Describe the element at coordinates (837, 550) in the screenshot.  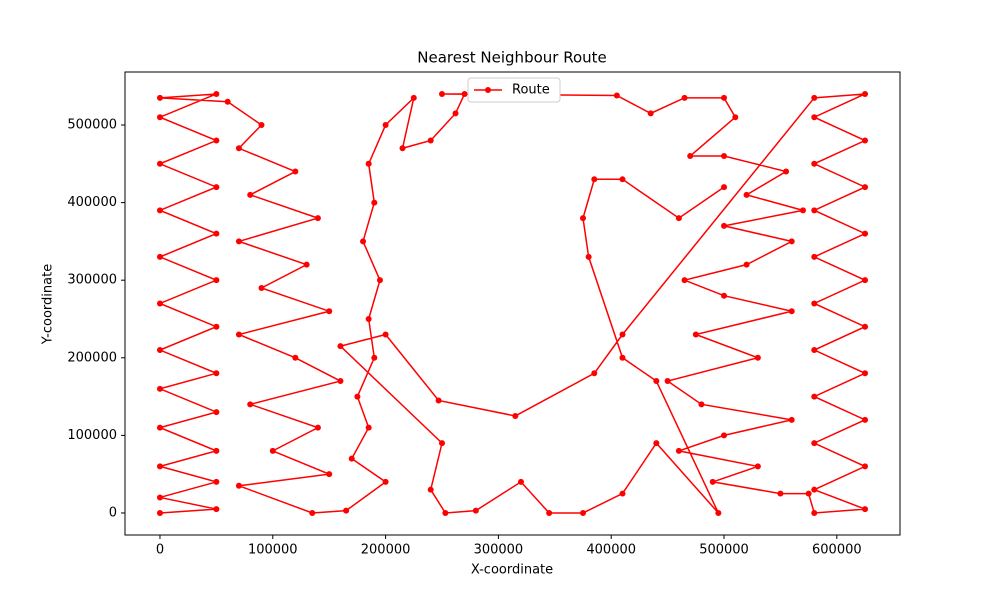
I see `x-tick-label: 600000` at that location.